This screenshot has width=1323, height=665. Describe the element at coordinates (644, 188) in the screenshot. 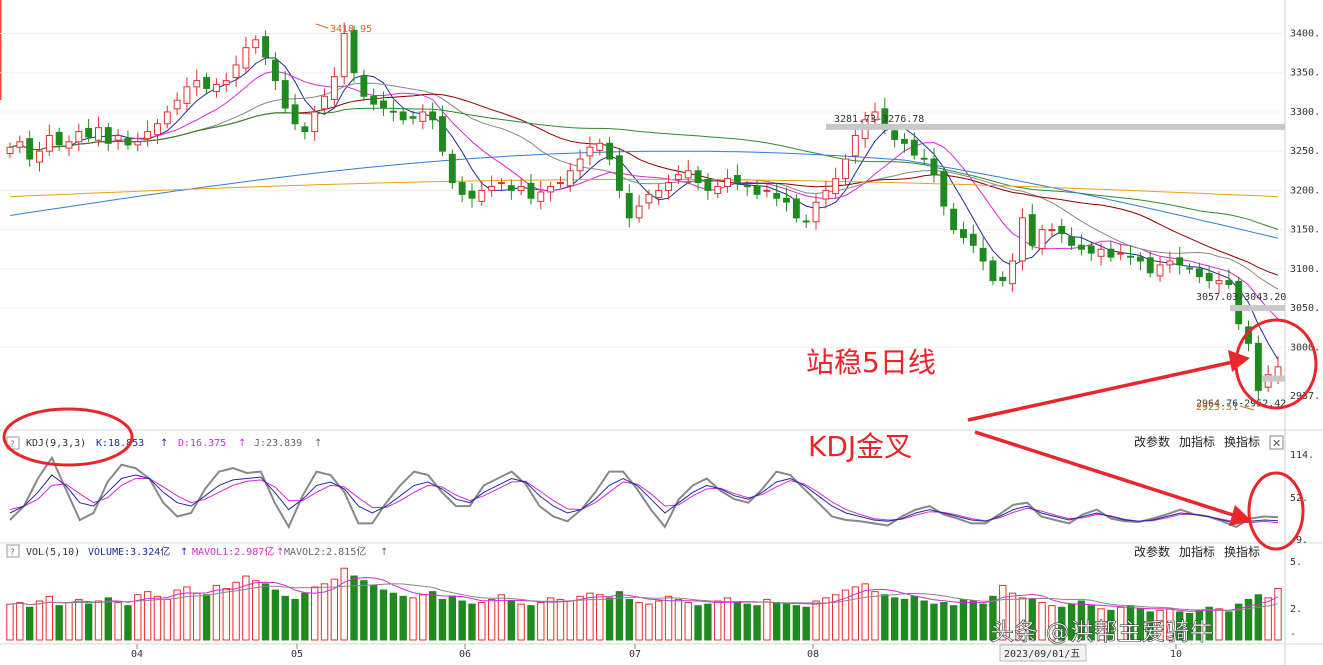

I see `ma250-line` at that location.